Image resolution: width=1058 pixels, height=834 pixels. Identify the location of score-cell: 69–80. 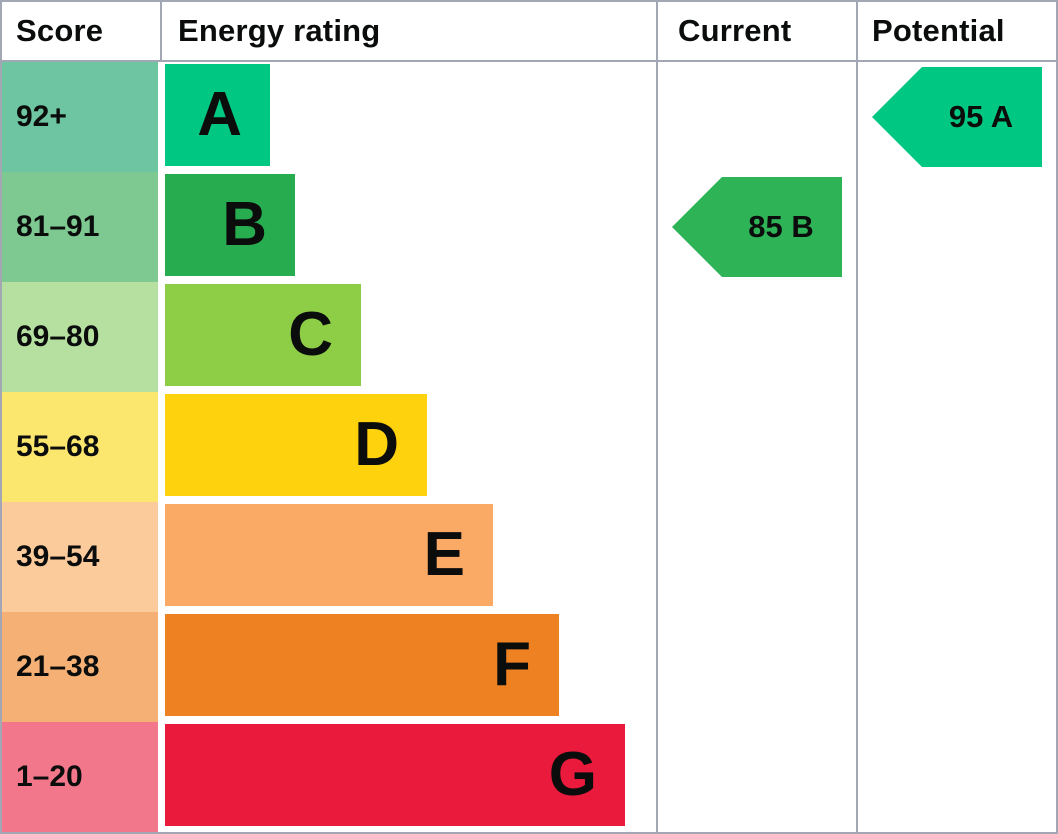
(82, 337).